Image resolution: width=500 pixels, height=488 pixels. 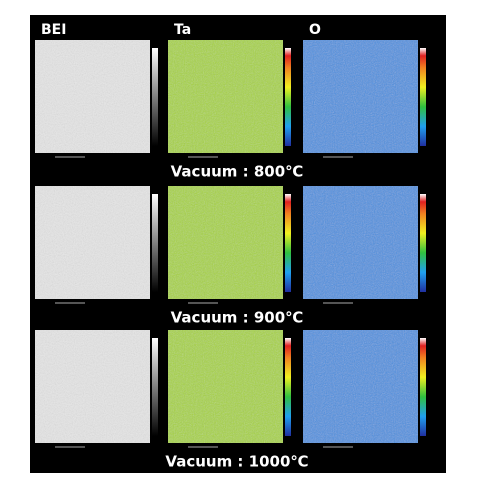 What do you see at coordinates (237, 318) in the screenshot?
I see `row-label: Vacuum : 900℃` at bounding box center [237, 318].